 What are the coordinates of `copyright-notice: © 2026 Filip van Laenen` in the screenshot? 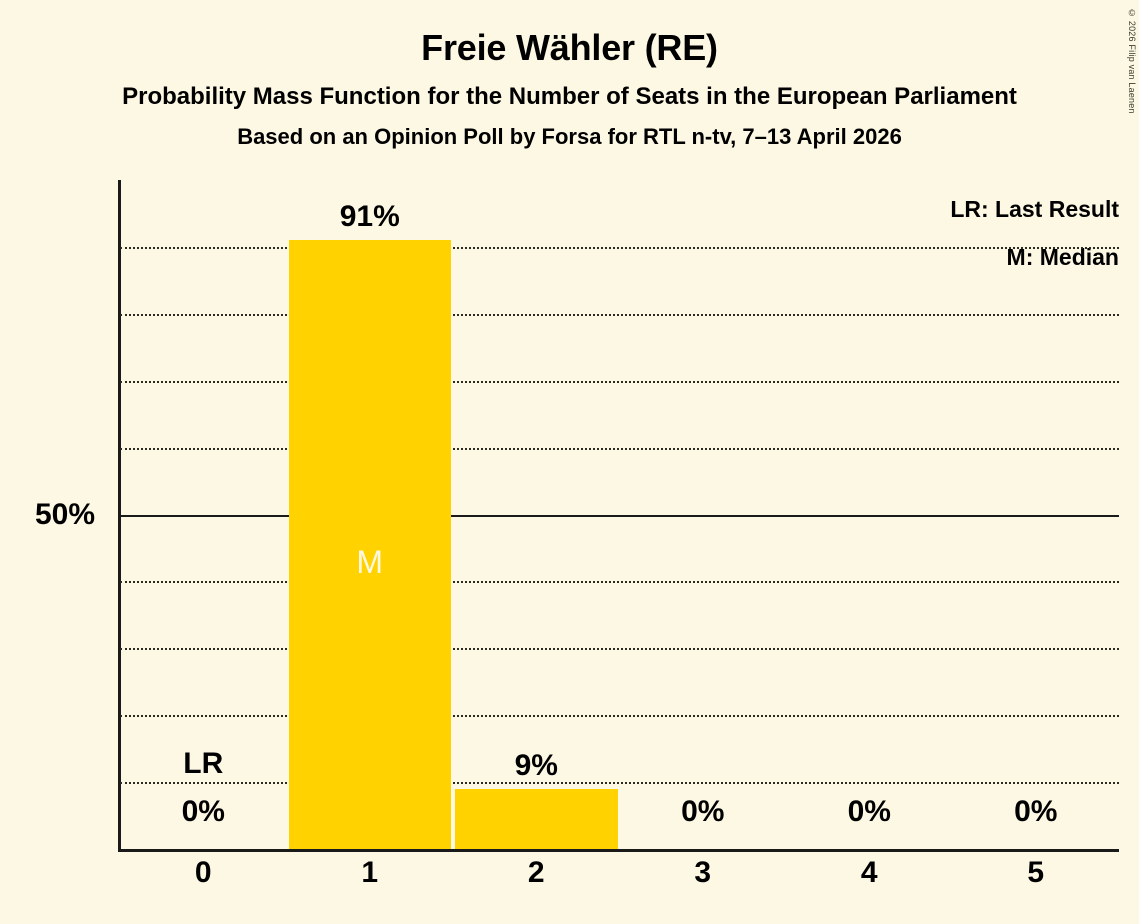 It's located at (1132, 61).